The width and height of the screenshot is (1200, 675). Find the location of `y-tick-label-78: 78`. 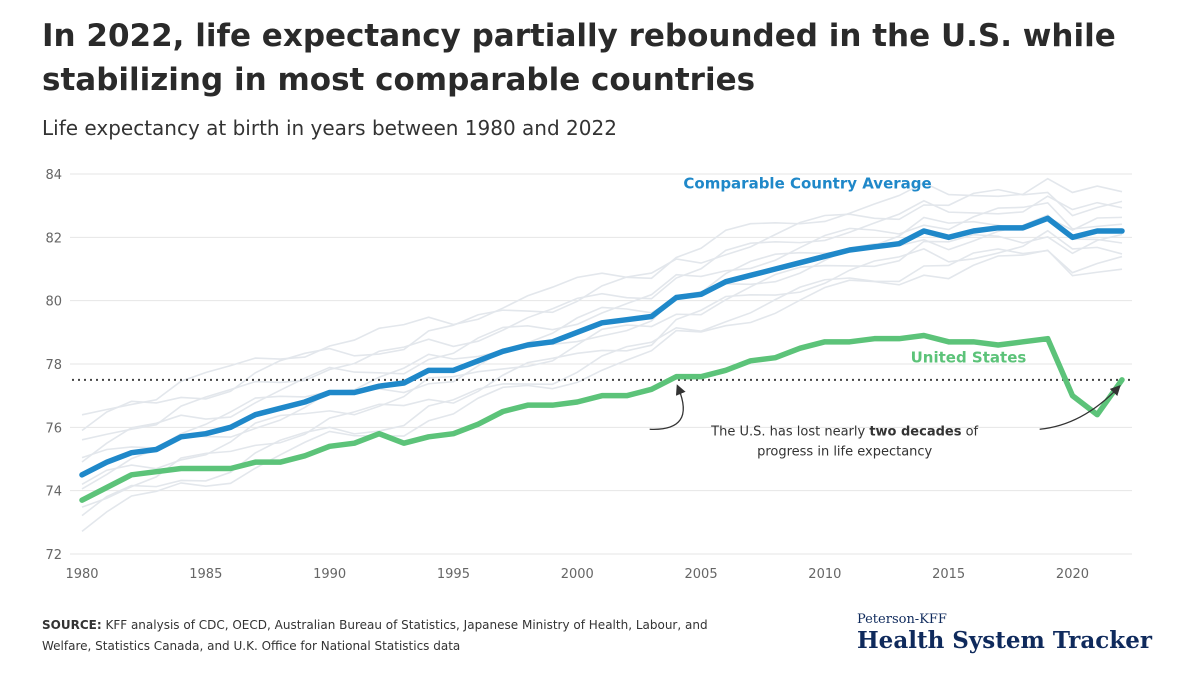

y-tick-label-78: 78 is located at coordinates (53, 365).